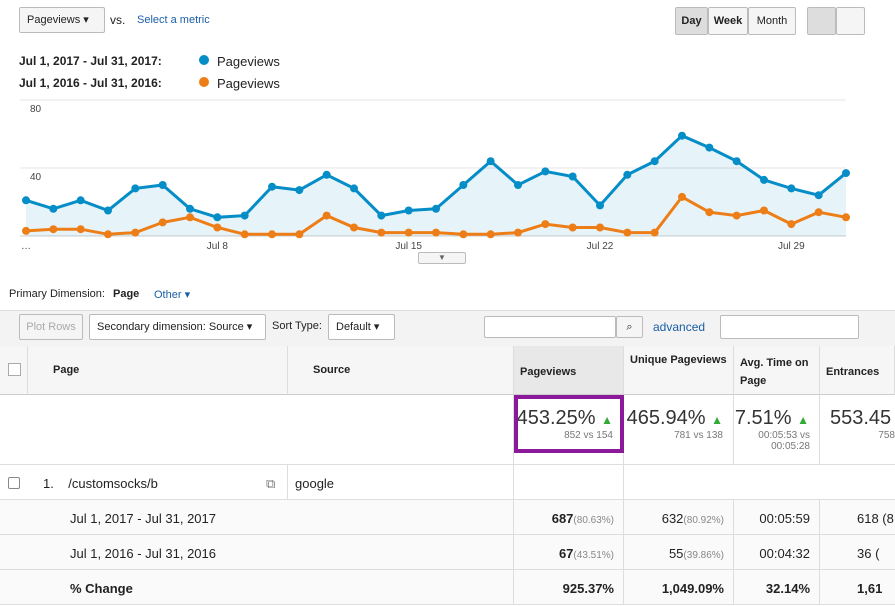 The width and height of the screenshot is (895, 606). What do you see at coordinates (569, 517) in the screenshot?
I see `subrow-pageviews: 687(80.63%)` at bounding box center [569, 517].